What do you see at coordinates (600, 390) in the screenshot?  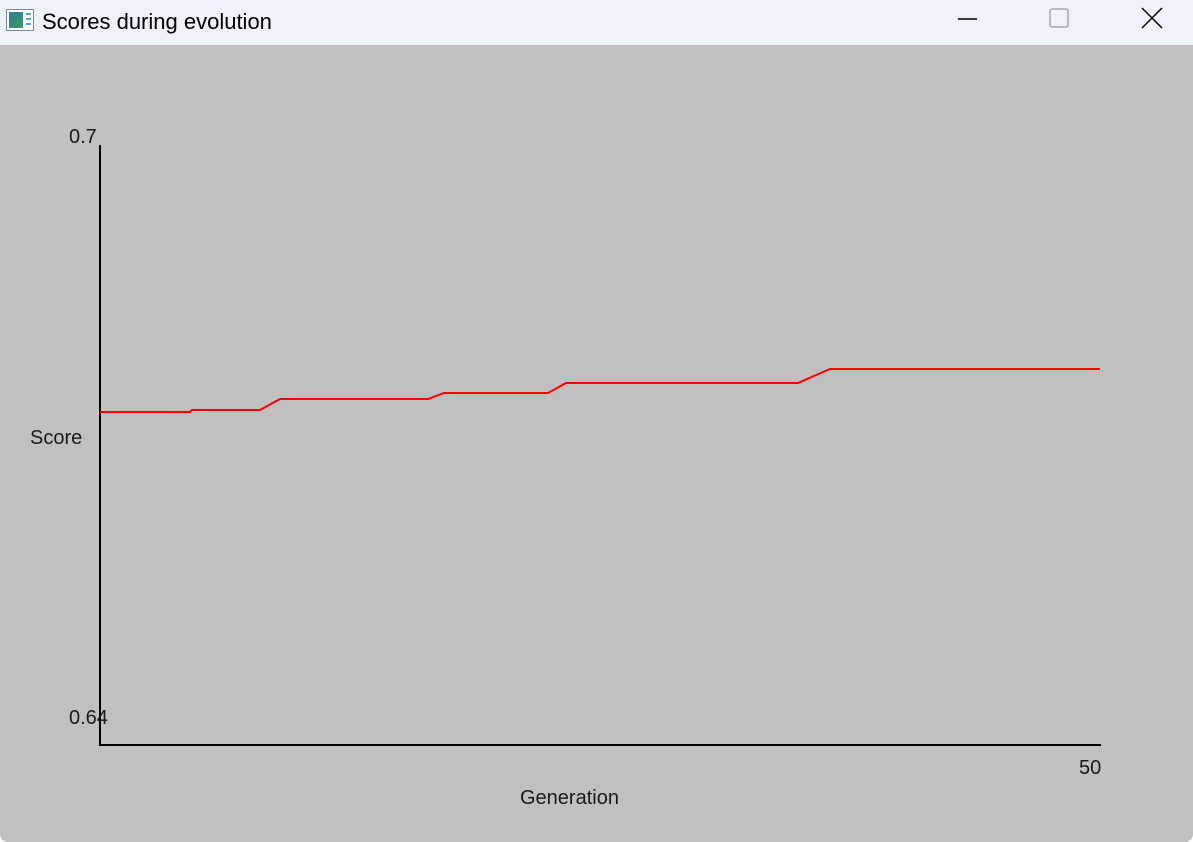 I see `score-series-line` at bounding box center [600, 390].